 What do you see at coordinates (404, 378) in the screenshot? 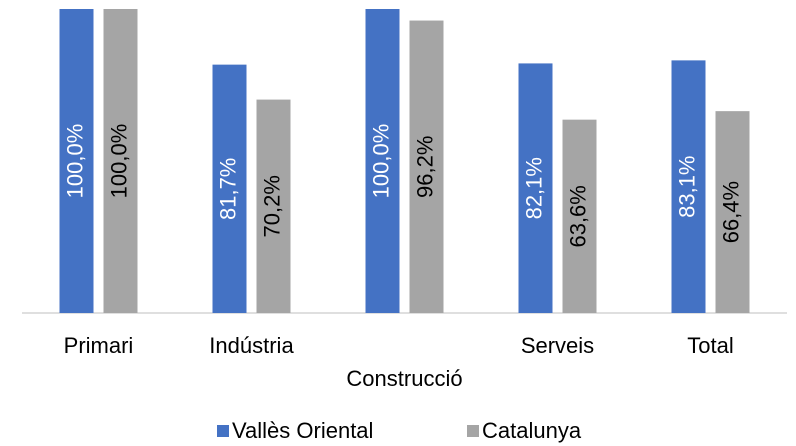
I see `x-tick-label: Construcció` at bounding box center [404, 378].